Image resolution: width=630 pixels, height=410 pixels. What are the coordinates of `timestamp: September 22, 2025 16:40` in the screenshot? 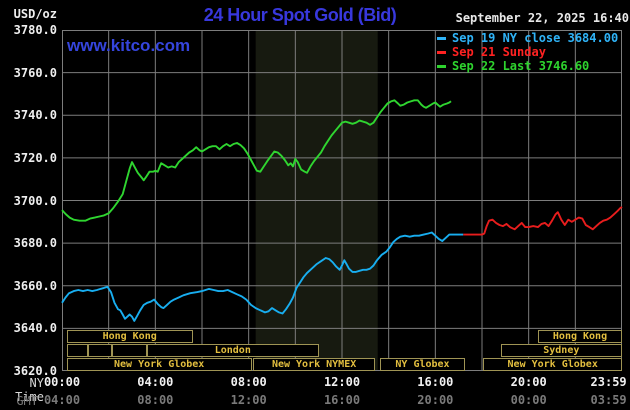 It's located at (542, 18).